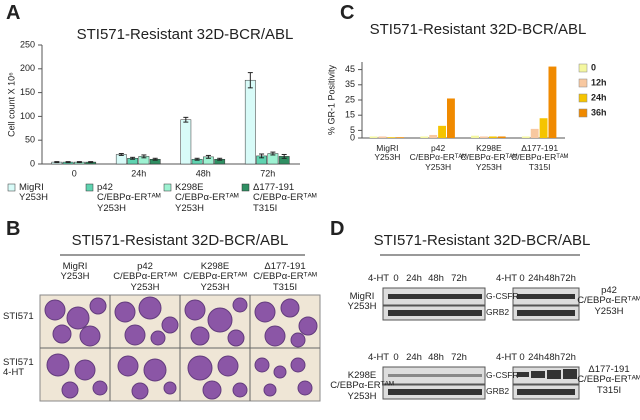 The height and width of the screenshot is (420, 640). I want to click on sample-label: Δ177-191 C/EBPα-ERᵀᴬᴹ T315I, so click(608, 380).